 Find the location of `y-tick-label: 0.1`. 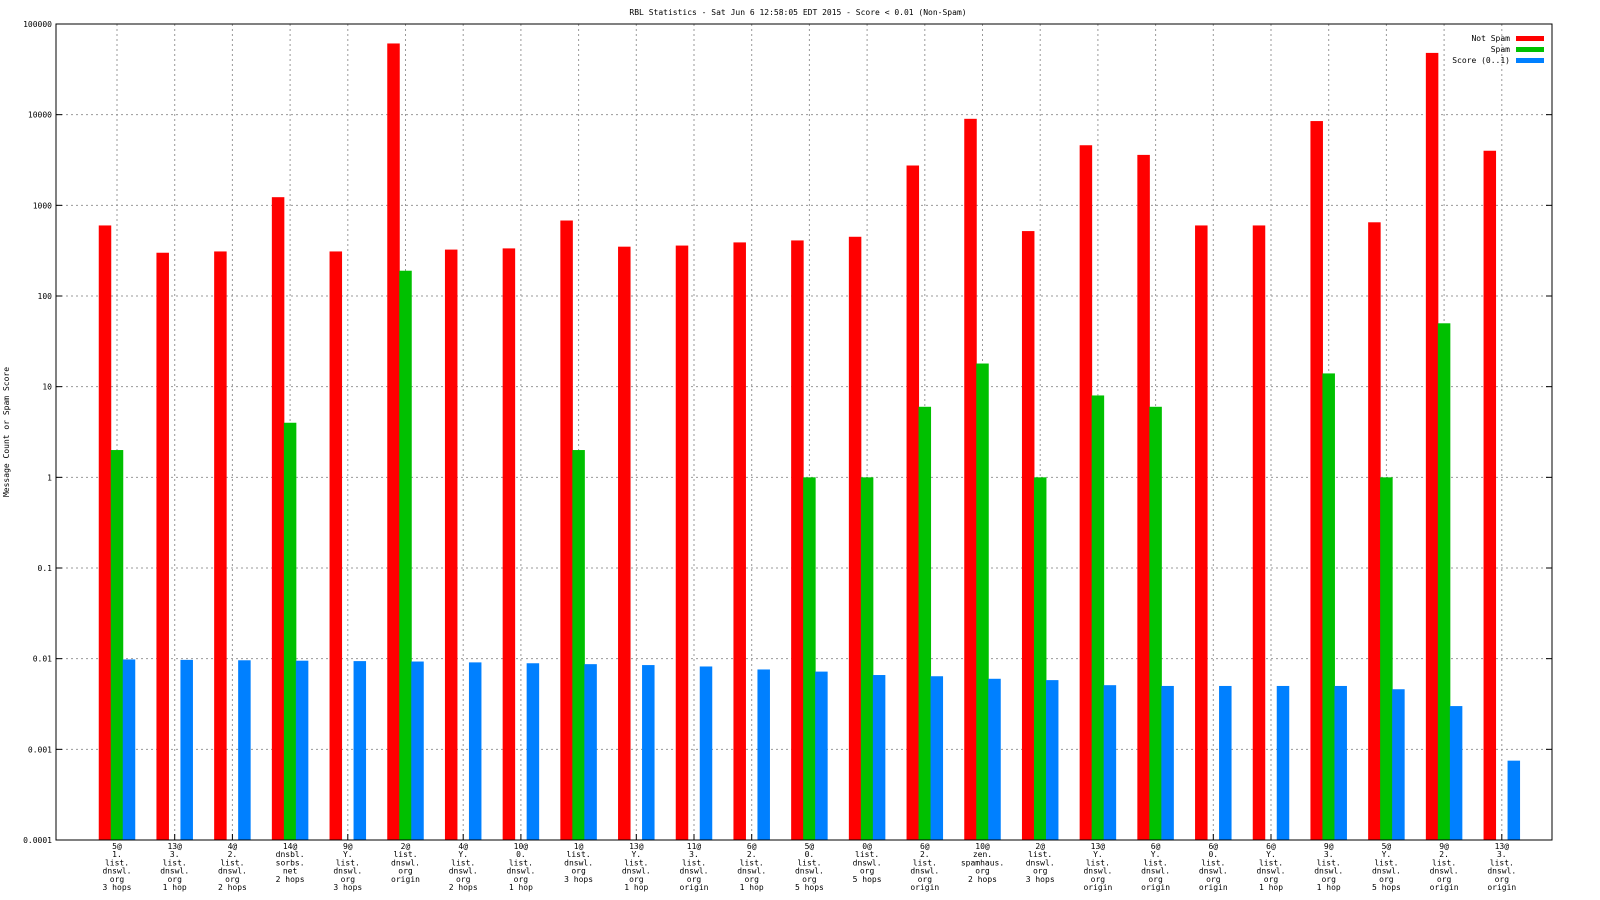

y-tick-label: 0.1 is located at coordinates (45, 568).